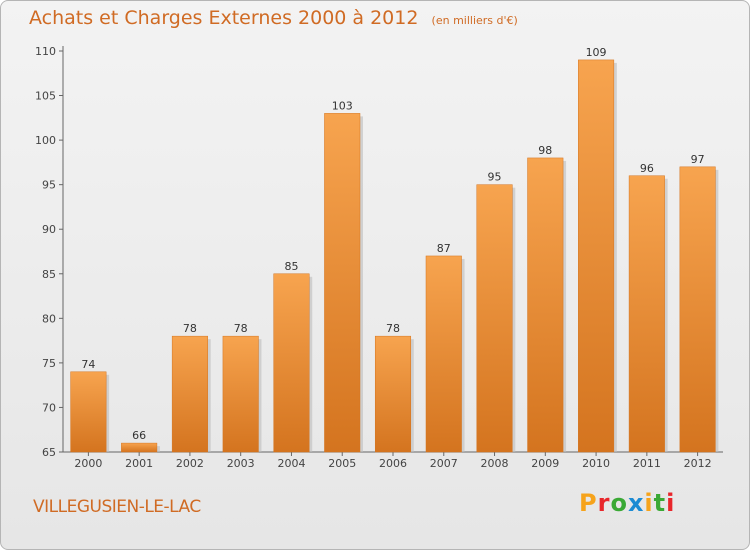  Describe the element at coordinates (588, 503) in the screenshot. I see `logo-letter: P` at that location.